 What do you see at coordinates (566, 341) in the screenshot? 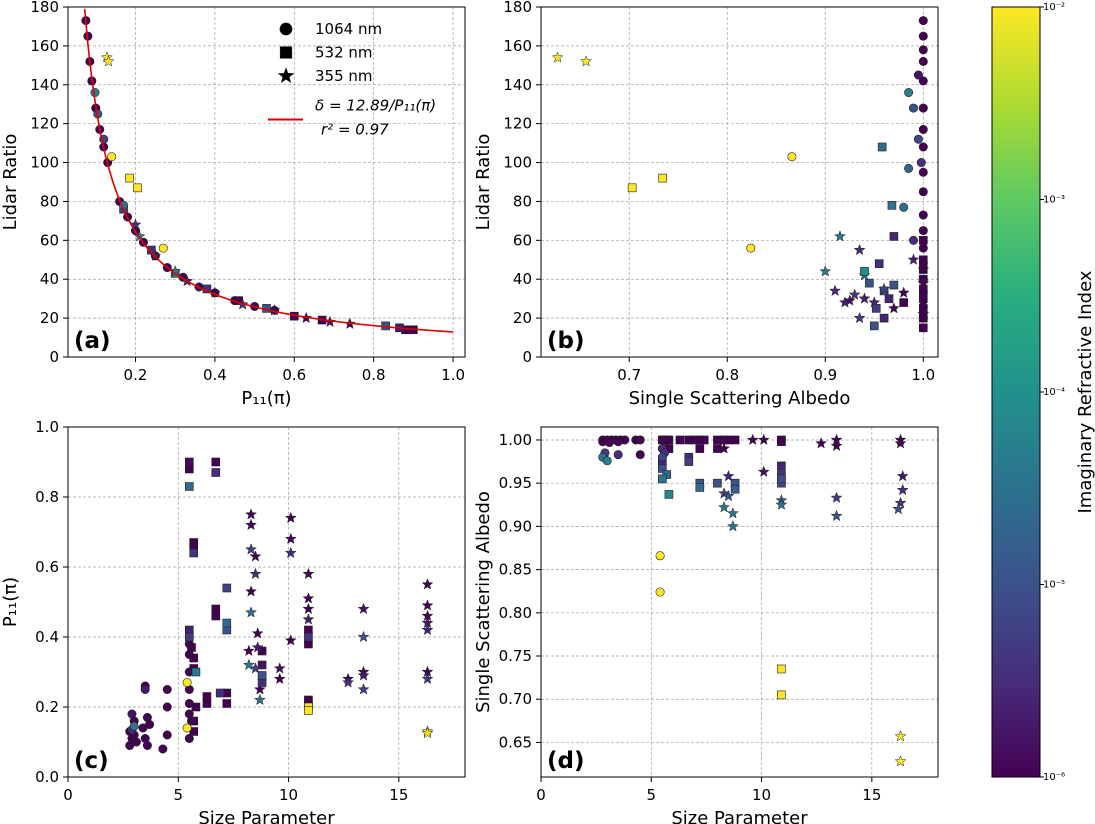
I see `panel-label: (b)` at bounding box center [566, 341].